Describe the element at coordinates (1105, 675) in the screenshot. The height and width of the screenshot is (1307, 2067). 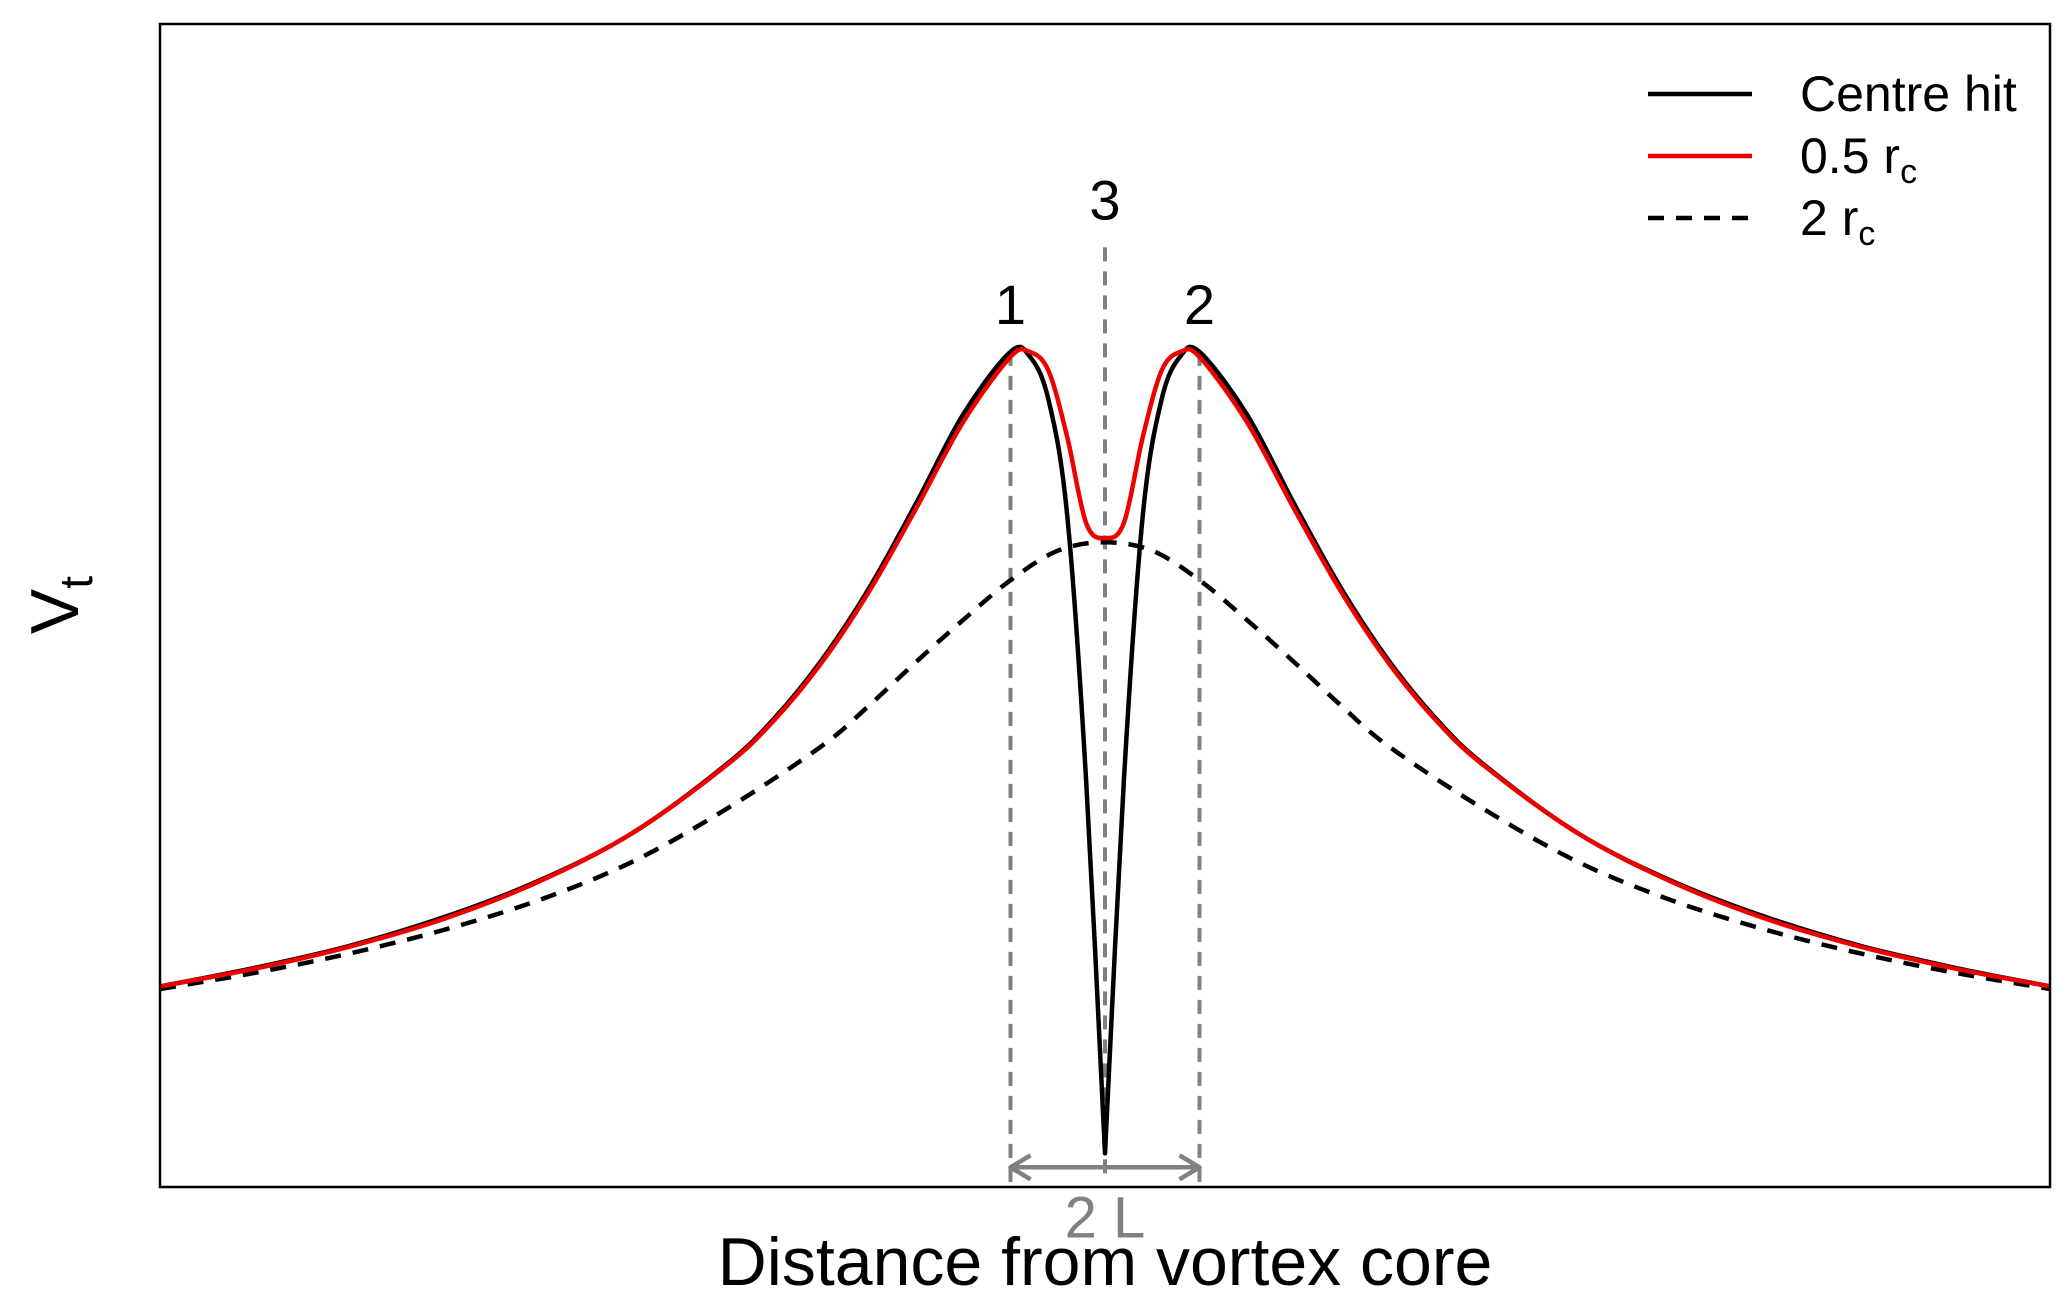
I see `reference-lines: 1 2 3` at that location.